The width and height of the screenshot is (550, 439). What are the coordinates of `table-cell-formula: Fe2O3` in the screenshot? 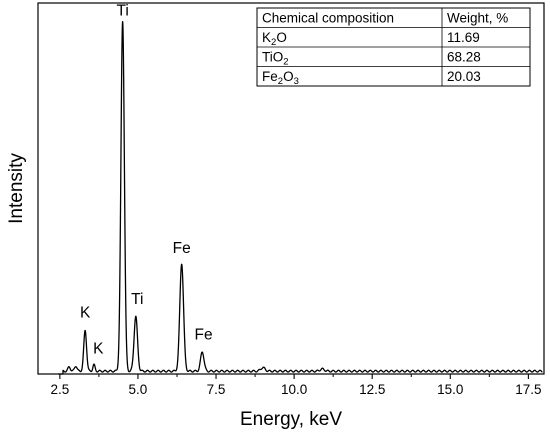 It's located at (280, 78).